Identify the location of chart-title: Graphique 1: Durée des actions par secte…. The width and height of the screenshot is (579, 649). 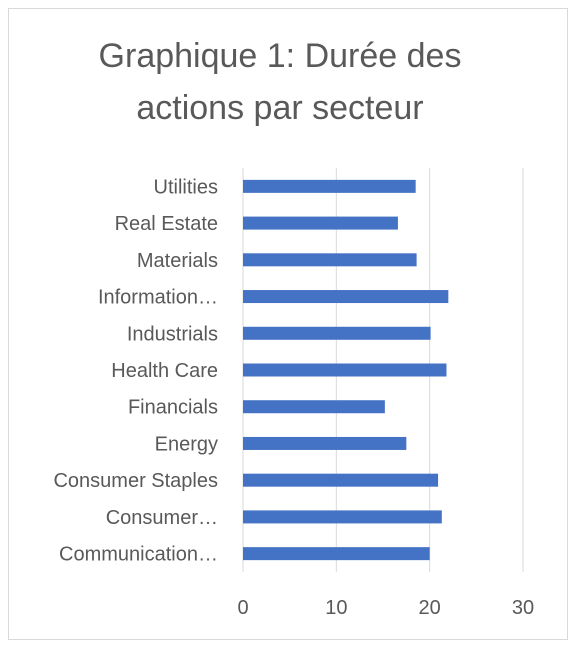
(280, 82).